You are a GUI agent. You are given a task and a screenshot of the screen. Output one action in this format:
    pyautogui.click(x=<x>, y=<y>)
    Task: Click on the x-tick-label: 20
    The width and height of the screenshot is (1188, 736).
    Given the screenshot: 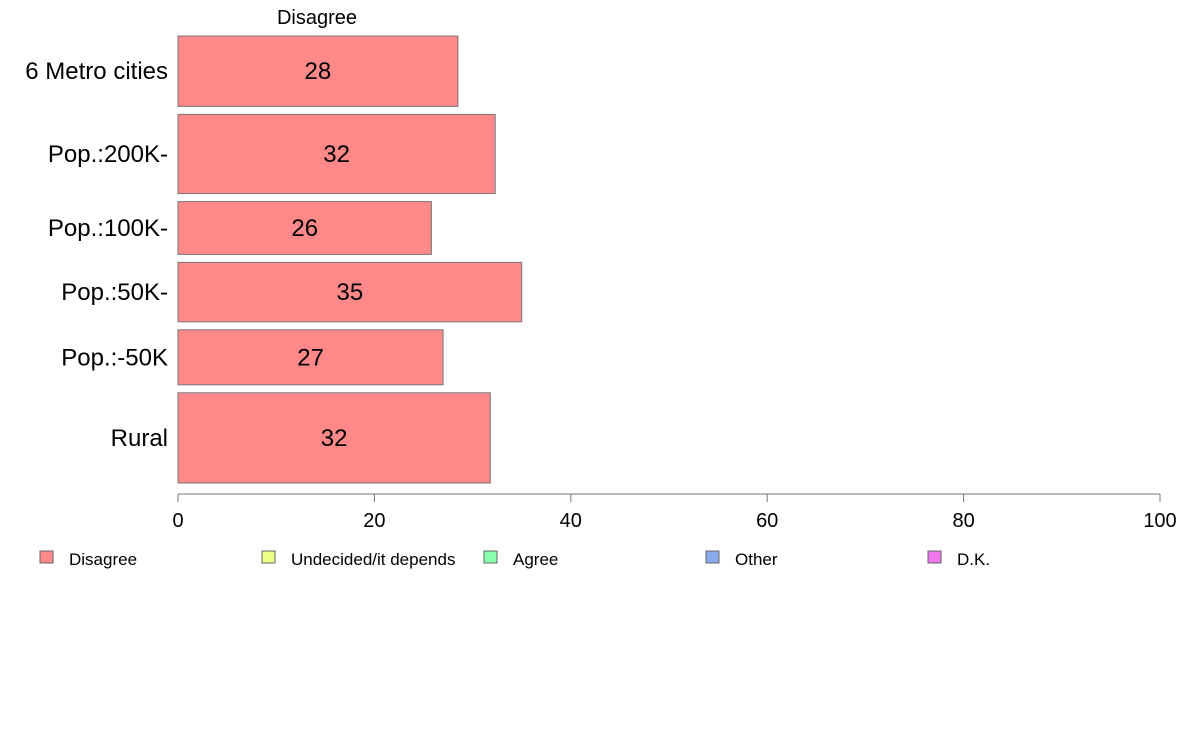 What is the action you would take?
    pyautogui.click(x=374, y=521)
    